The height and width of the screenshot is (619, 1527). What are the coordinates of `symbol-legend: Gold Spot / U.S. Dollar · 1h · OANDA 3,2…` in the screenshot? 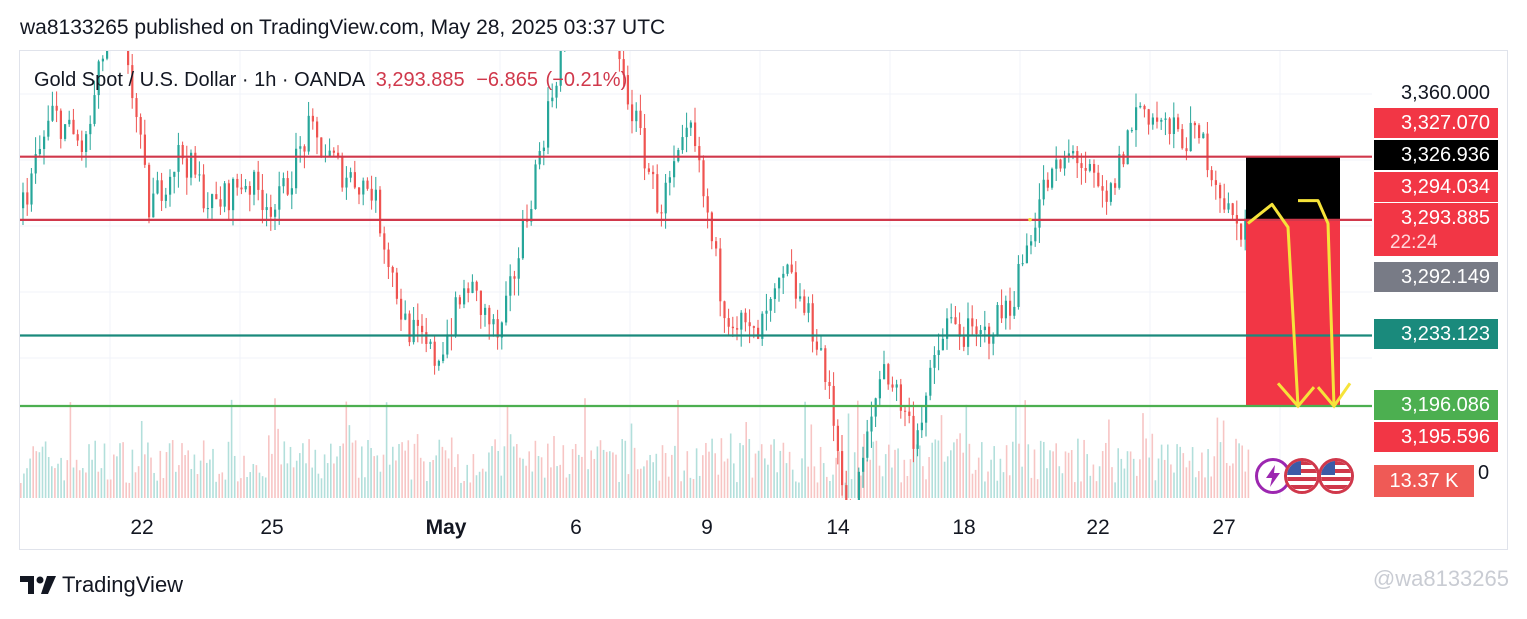 It's located at (330, 80).